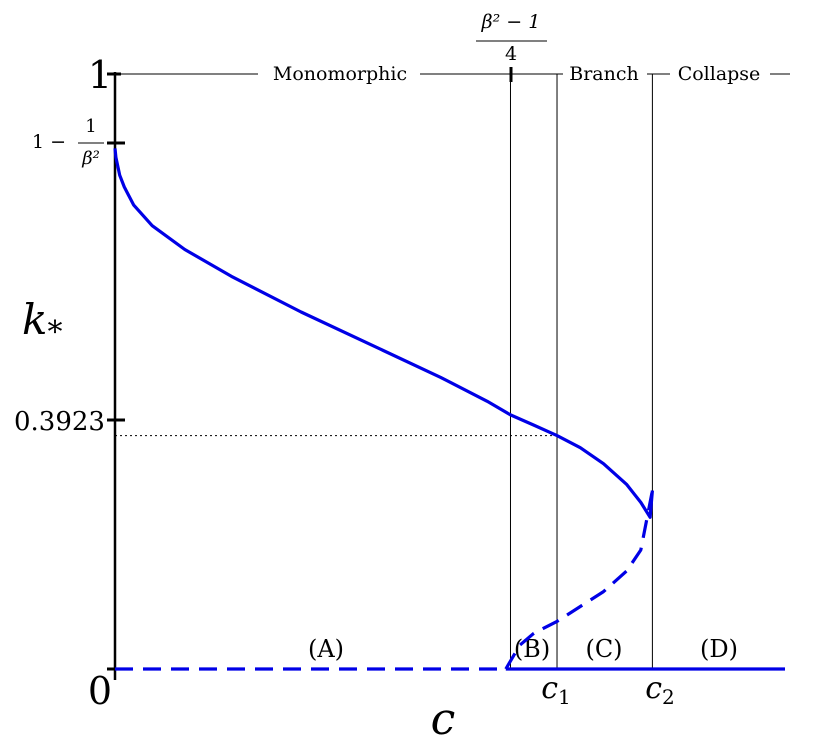  What do you see at coordinates (579, 580) in the screenshot?
I see `series-line-1-dashed` at bounding box center [579, 580].